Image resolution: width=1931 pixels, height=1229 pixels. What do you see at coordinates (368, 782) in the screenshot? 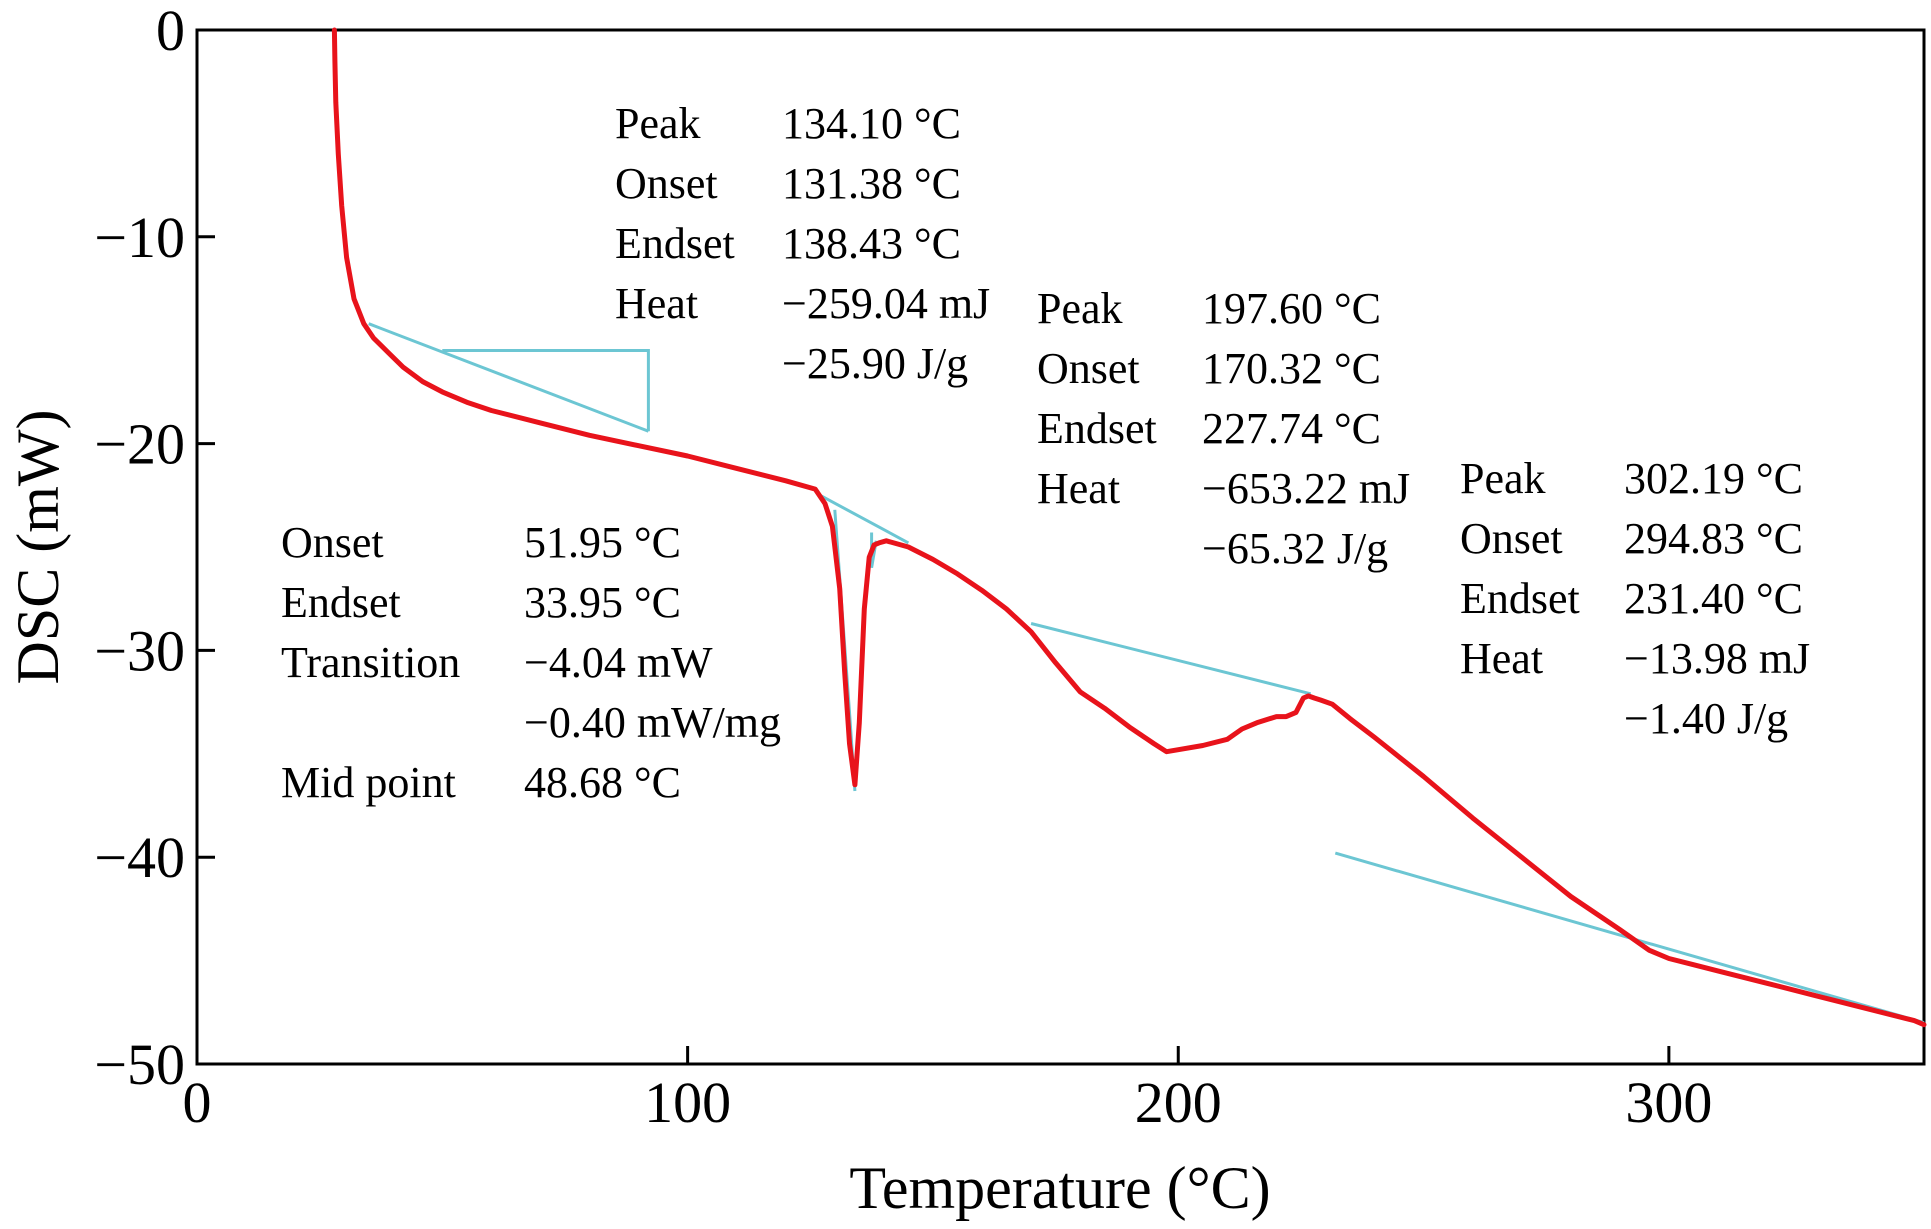
I see `annotation-label: Mid point` at bounding box center [368, 782].